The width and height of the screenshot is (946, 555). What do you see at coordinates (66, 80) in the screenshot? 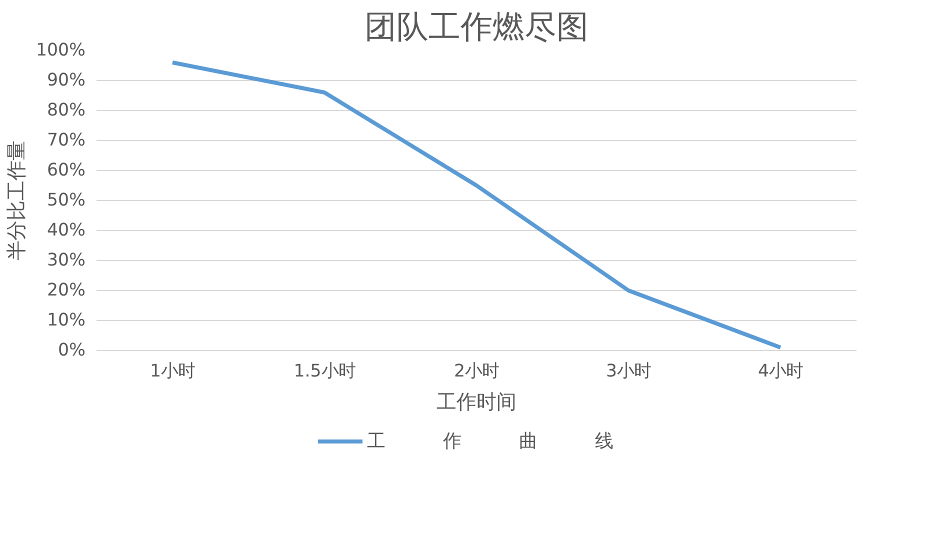
I see `y-tick-label: 90%` at bounding box center [66, 80].